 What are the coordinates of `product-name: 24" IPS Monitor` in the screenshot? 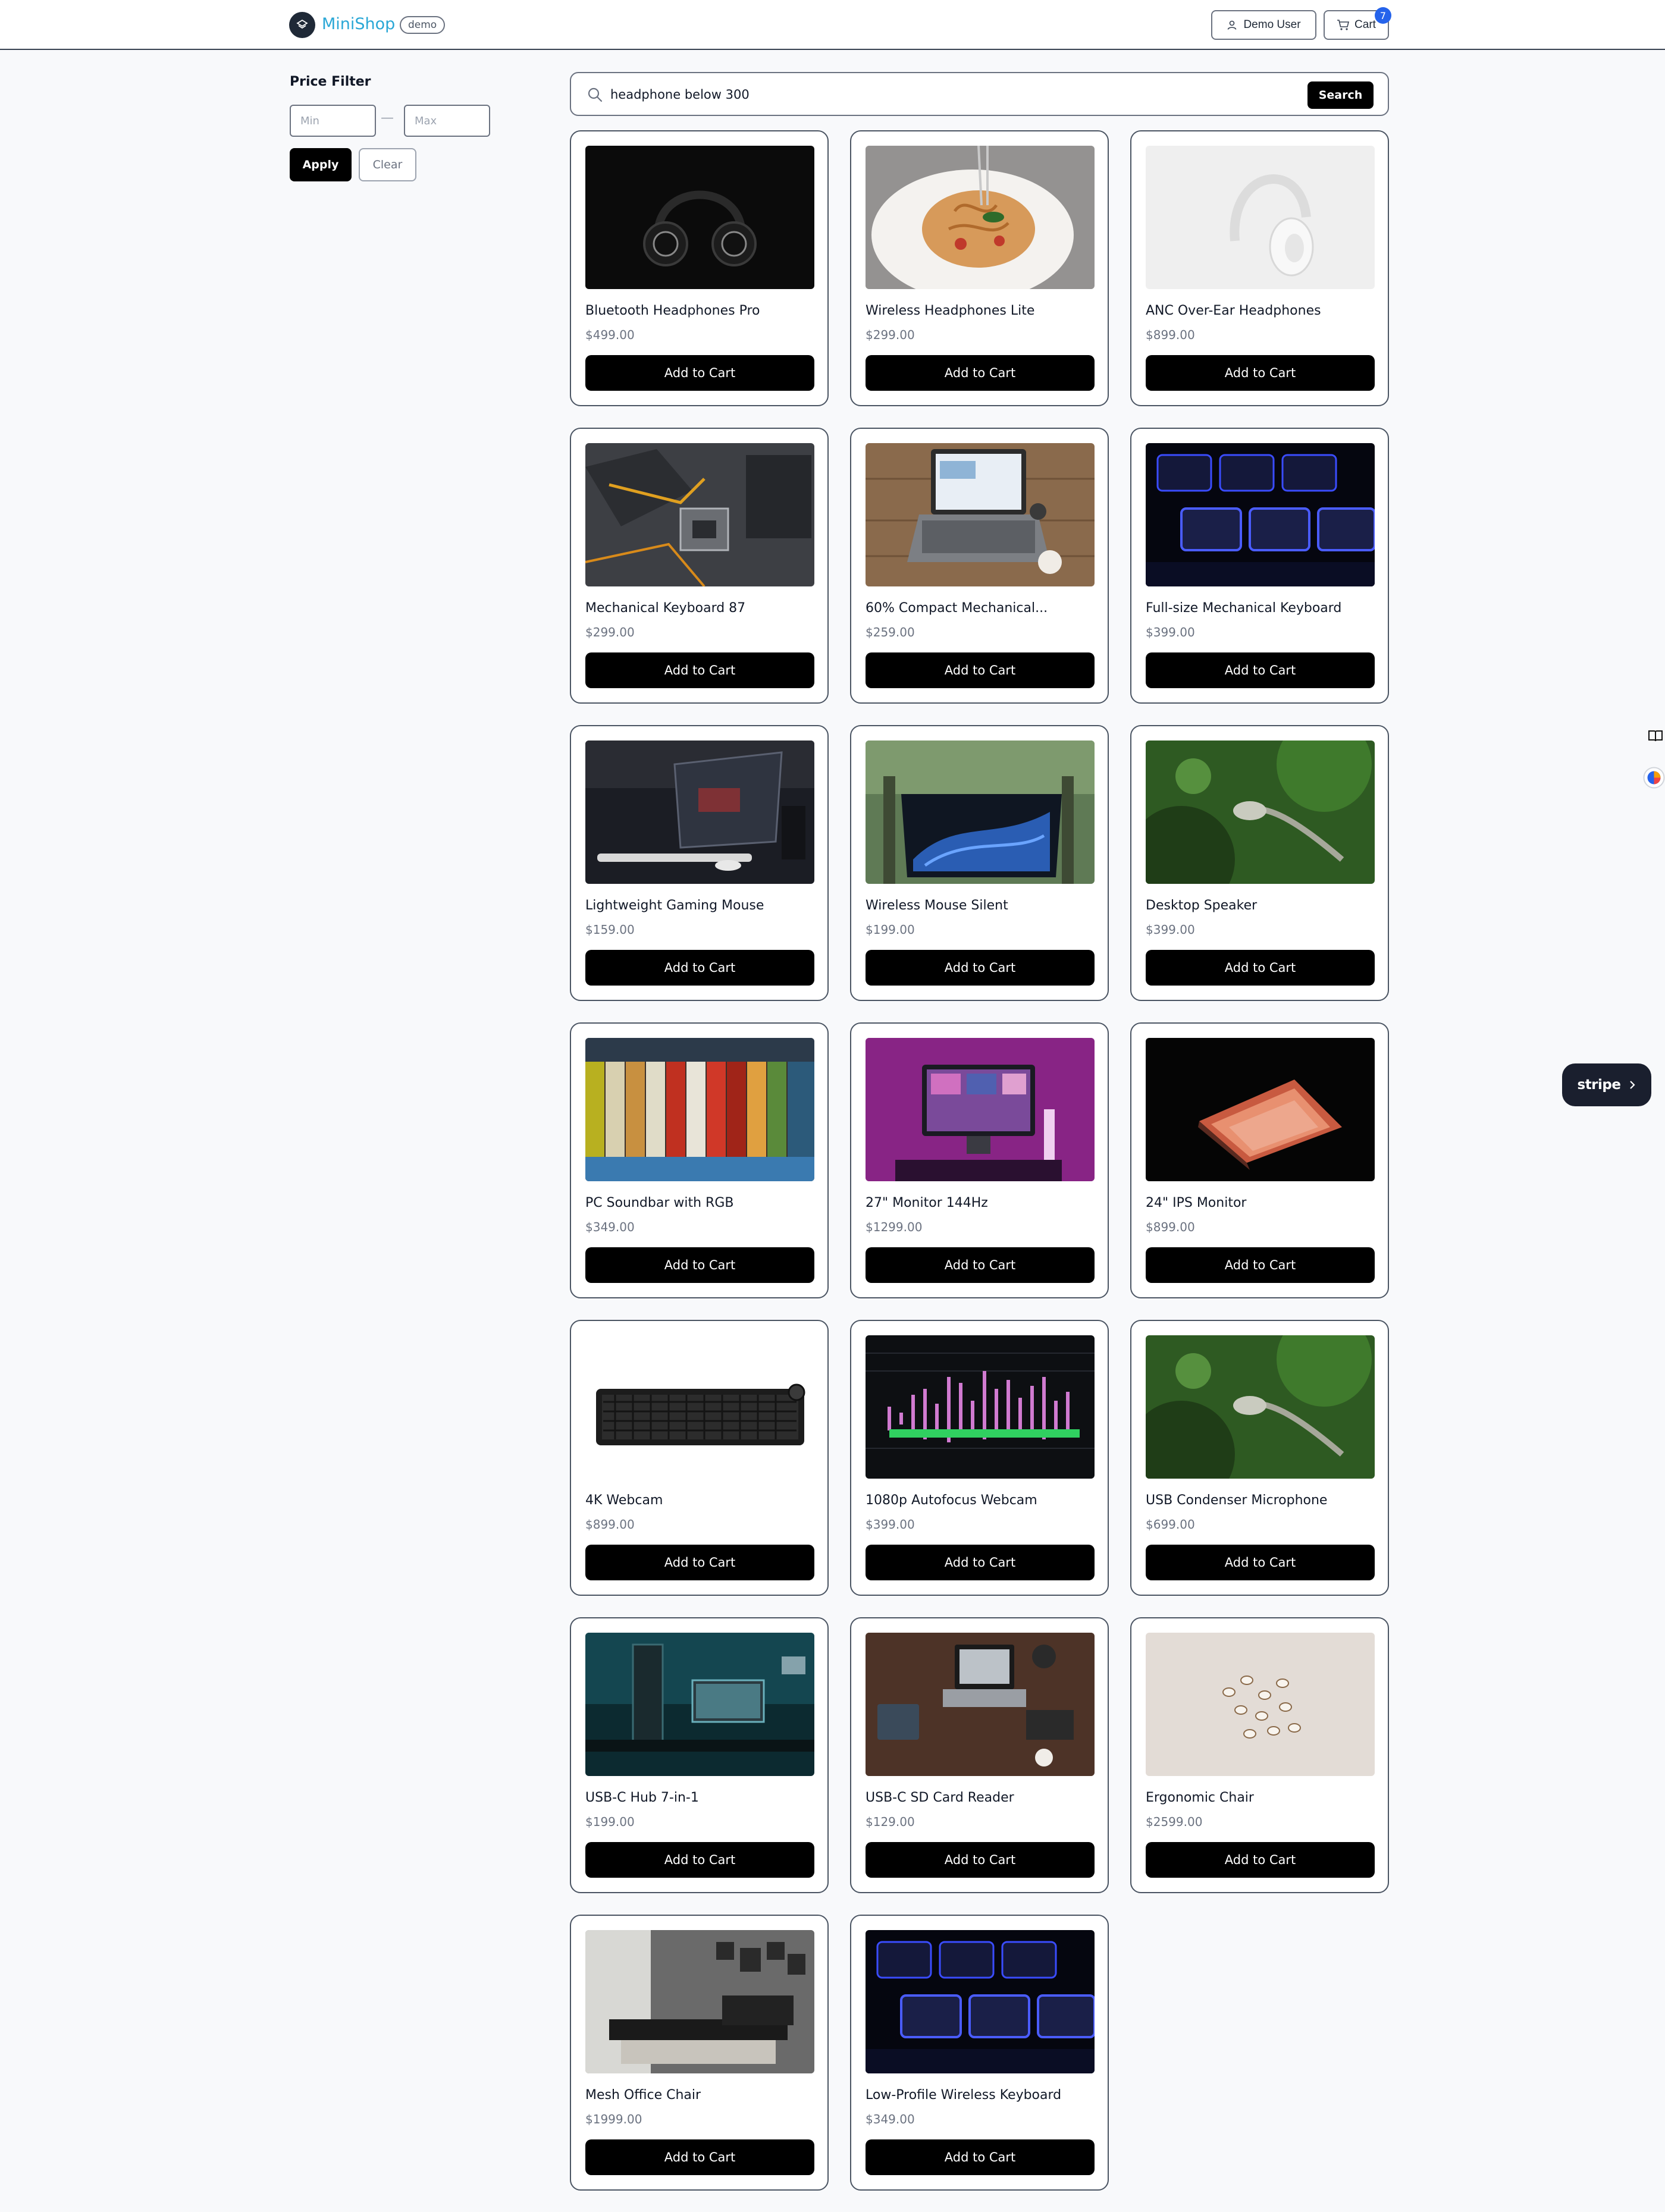 It's located at (1196, 1203).